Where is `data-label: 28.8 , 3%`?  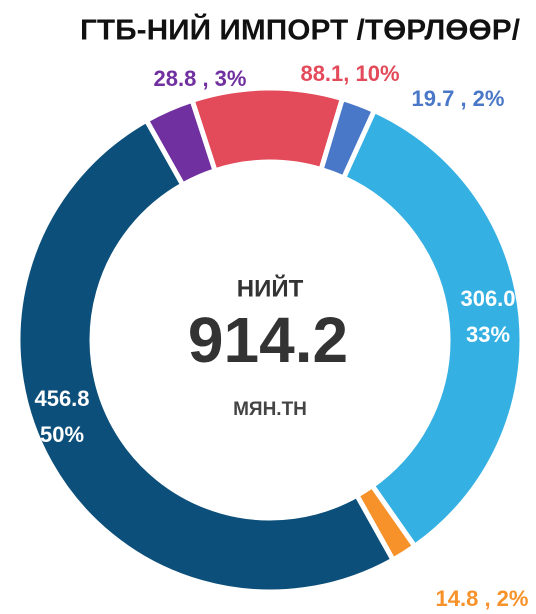
data-label: 28.8 , 3% is located at coordinates (200, 78).